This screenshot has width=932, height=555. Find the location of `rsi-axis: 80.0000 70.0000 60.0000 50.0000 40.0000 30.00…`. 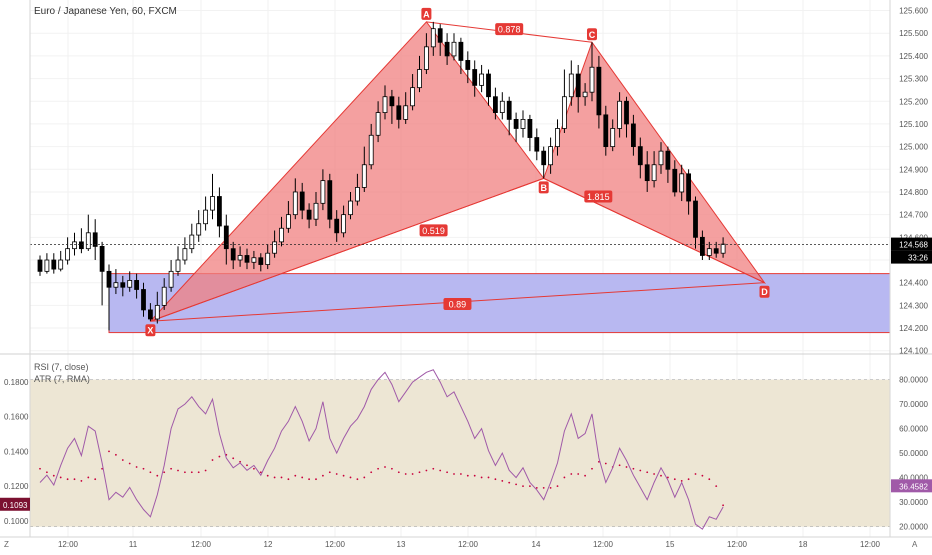

rsi-axis: 80.0000 70.0000 60.0000 50.0000 40.0000 30.00… is located at coordinates (911, 454).